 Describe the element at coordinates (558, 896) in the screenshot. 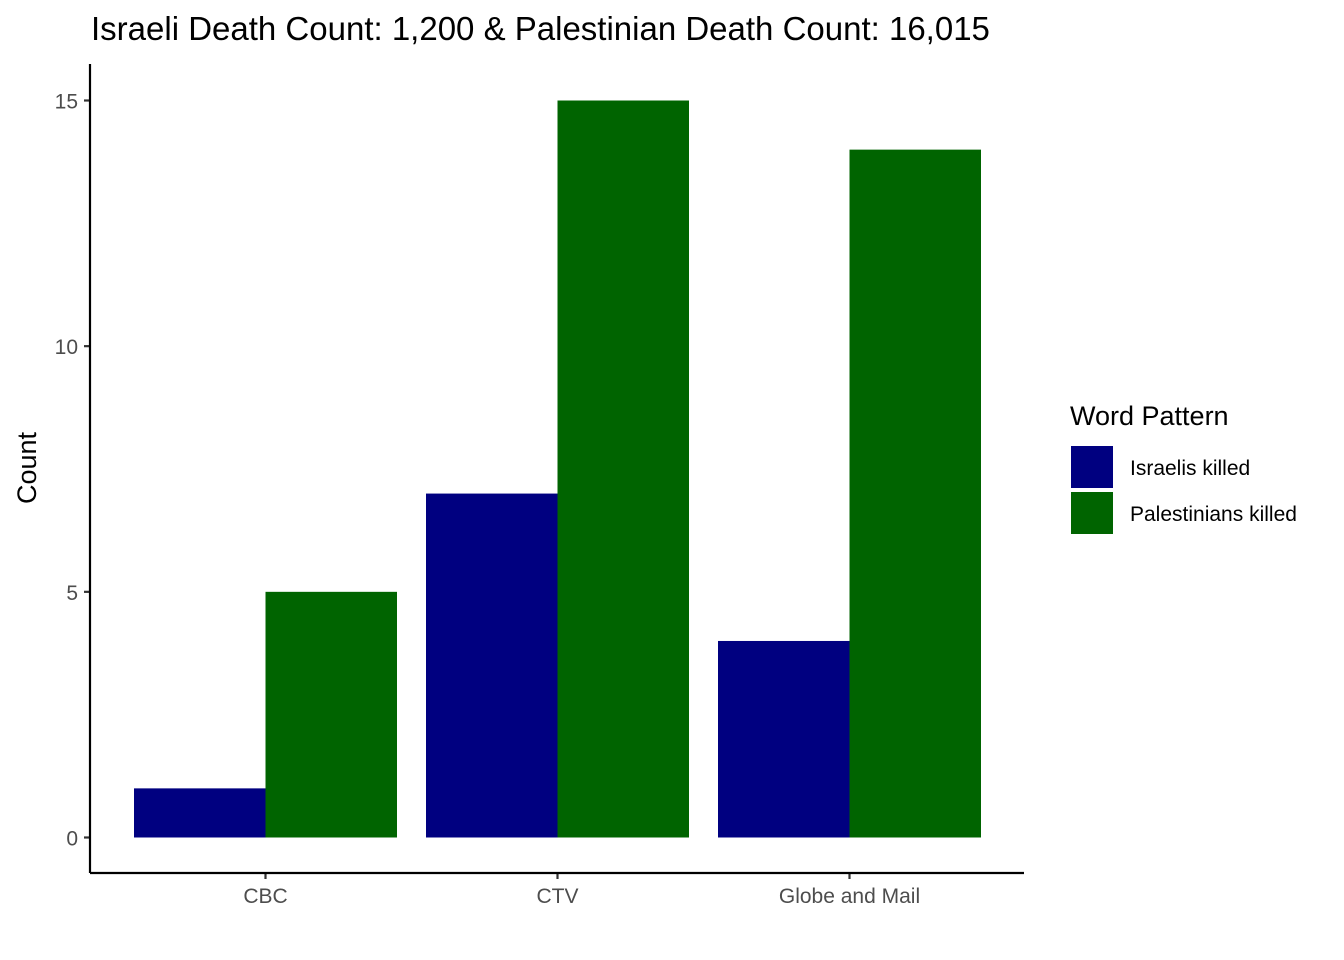

I see `x-tick-label: CTV` at that location.